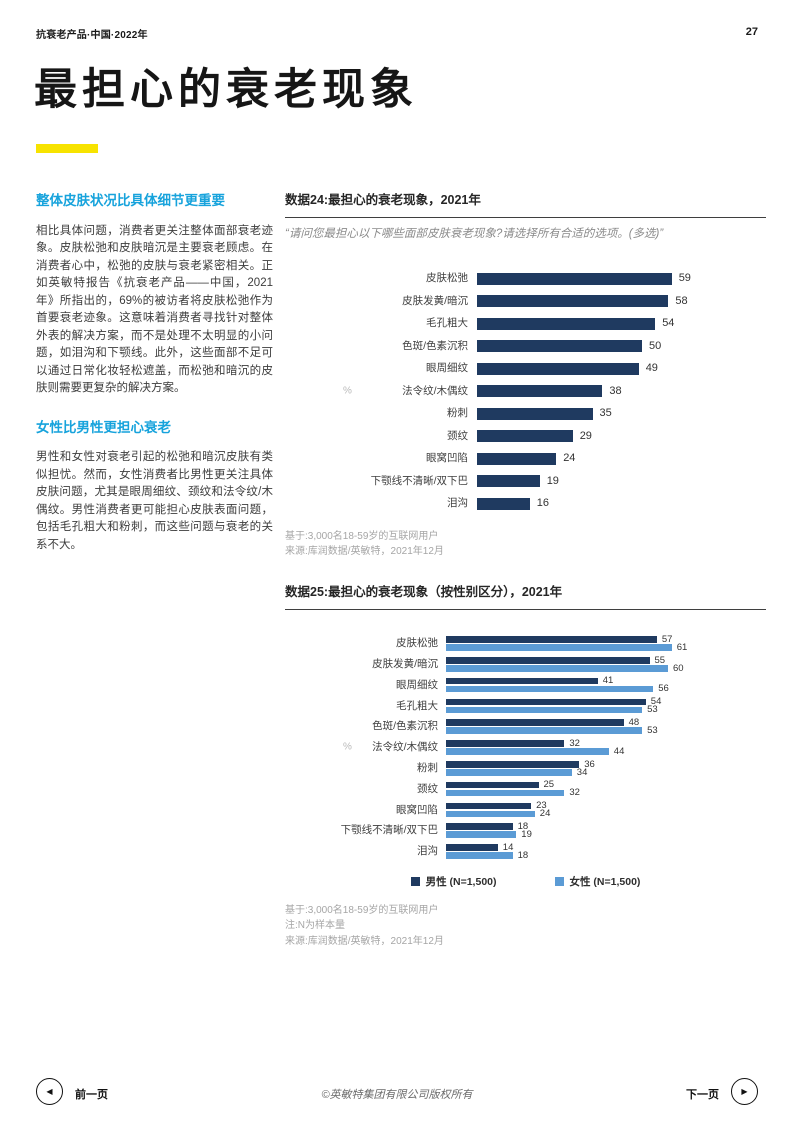 The image size is (794, 1123). I want to click on bar-line: 57, so click(566, 639).